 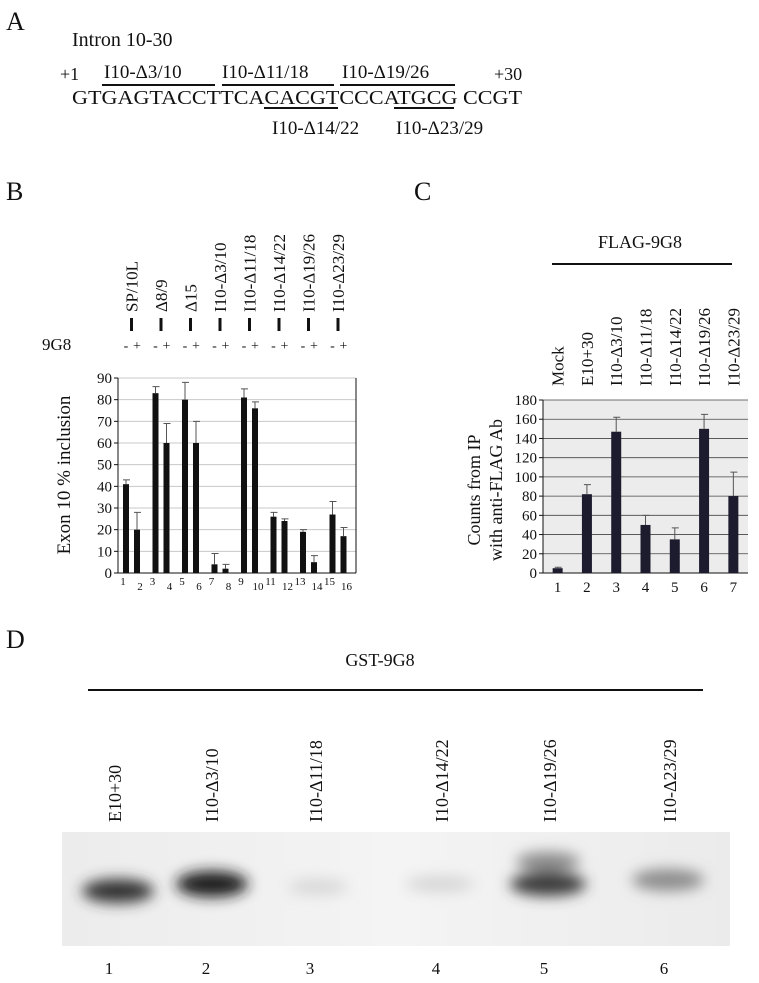 What do you see at coordinates (15, 639) in the screenshot?
I see `panel-label: D` at bounding box center [15, 639].